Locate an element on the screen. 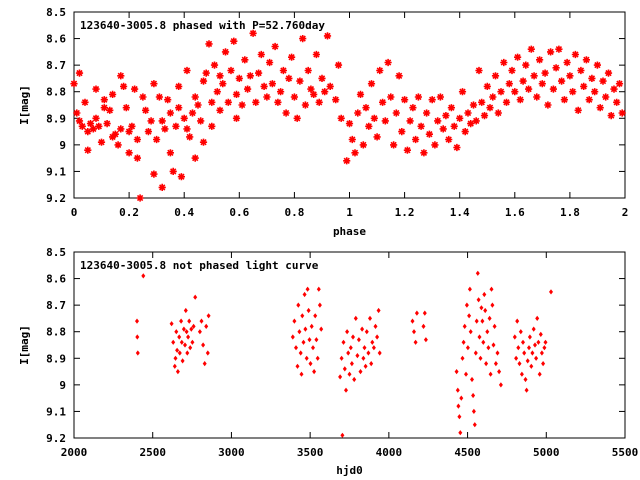 Image resolution: width=640 pixels, height=480 pixels. x-tick-label: 0.8 is located at coordinates (294, 212).